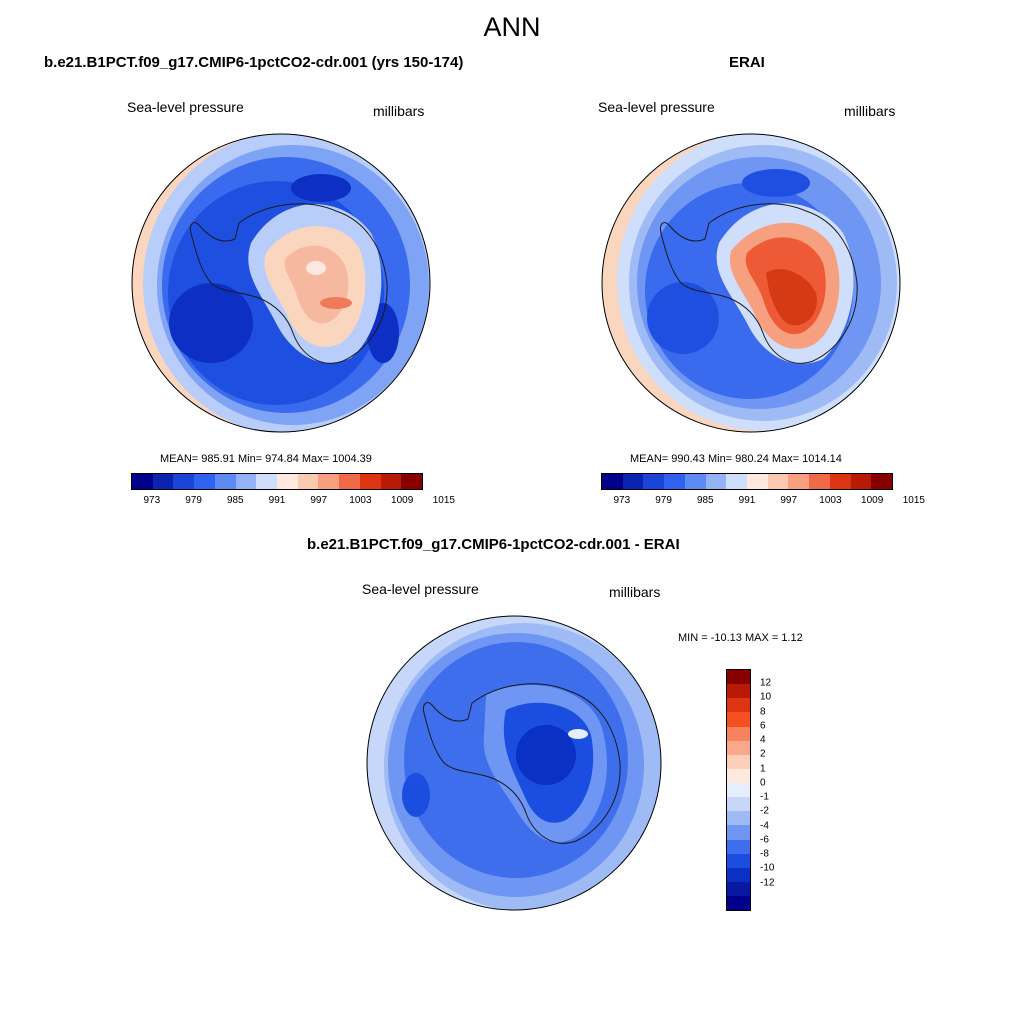 This screenshot has width=1024, height=1024. I want to click on diff-map-outline, so click(514, 763).